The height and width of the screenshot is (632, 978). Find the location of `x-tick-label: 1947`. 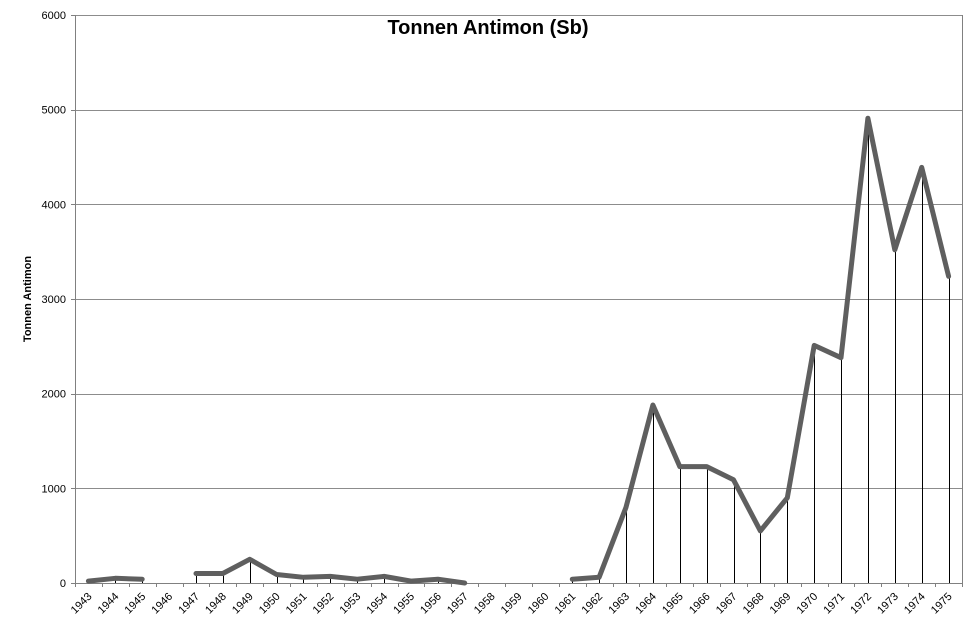

x-tick-label: 1947 is located at coordinates (189, 604).